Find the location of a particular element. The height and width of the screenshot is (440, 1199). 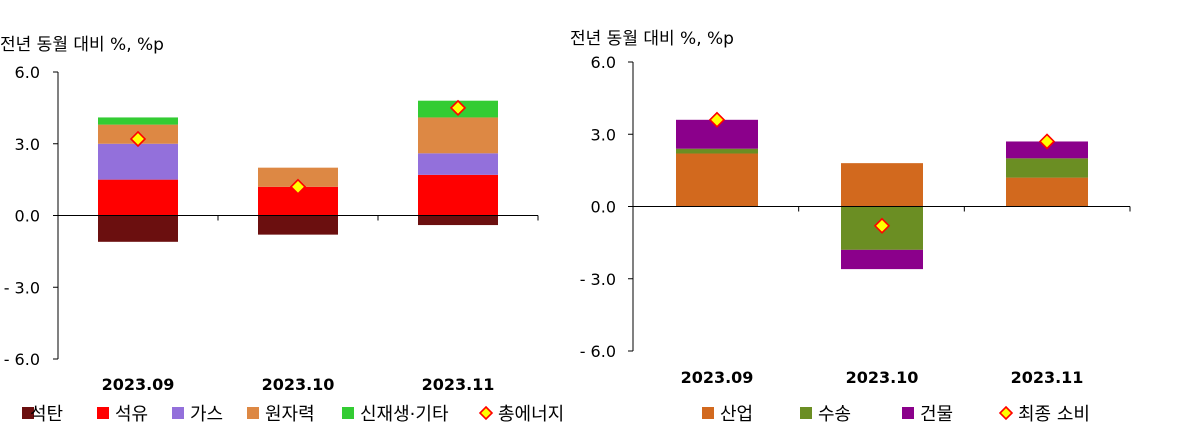

chart1-ylabel: 전년 동월 대비 %, %p is located at coordinates (652, 39).